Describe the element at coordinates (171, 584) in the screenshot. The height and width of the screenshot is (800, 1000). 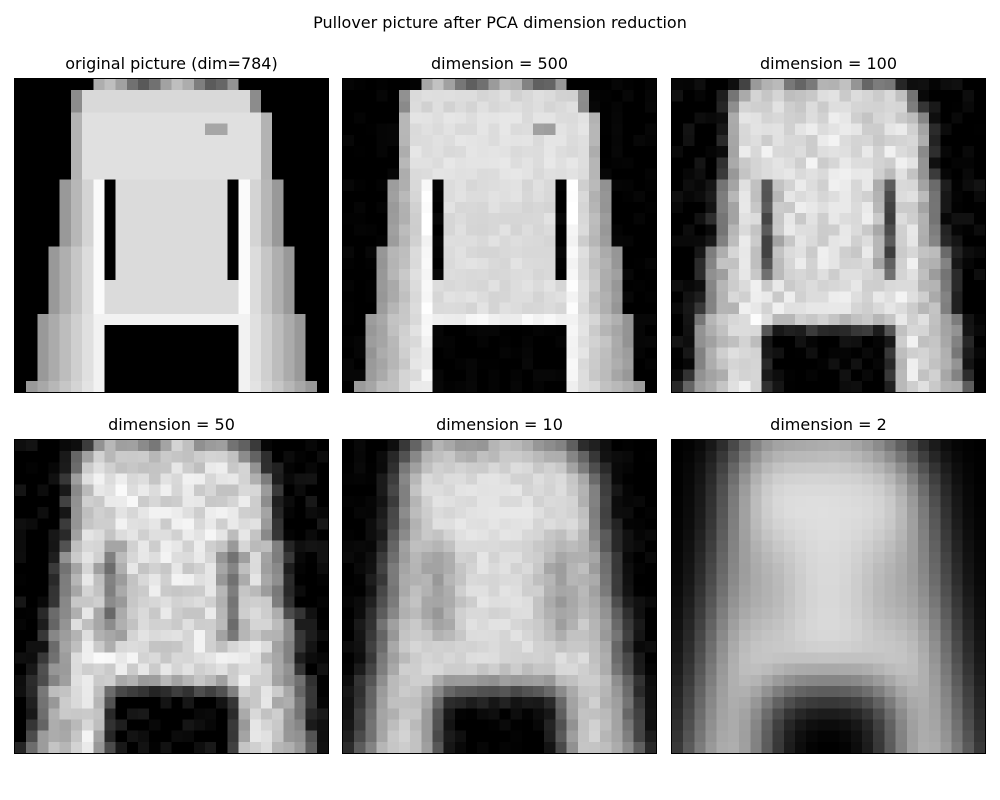
I see `panel-dim-50: dimension = 50` at that location.